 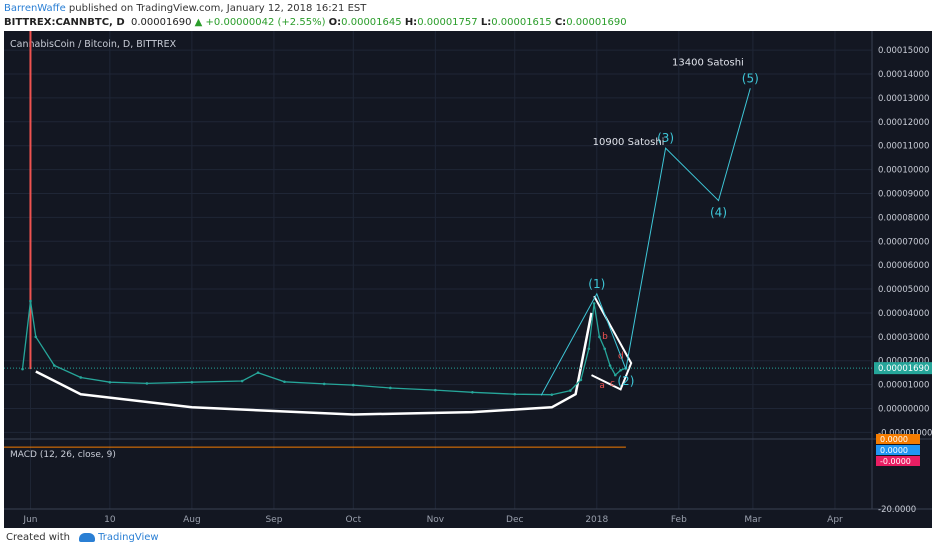 I want to click on x-tick-label: Dec, so click(x=514, y=520).